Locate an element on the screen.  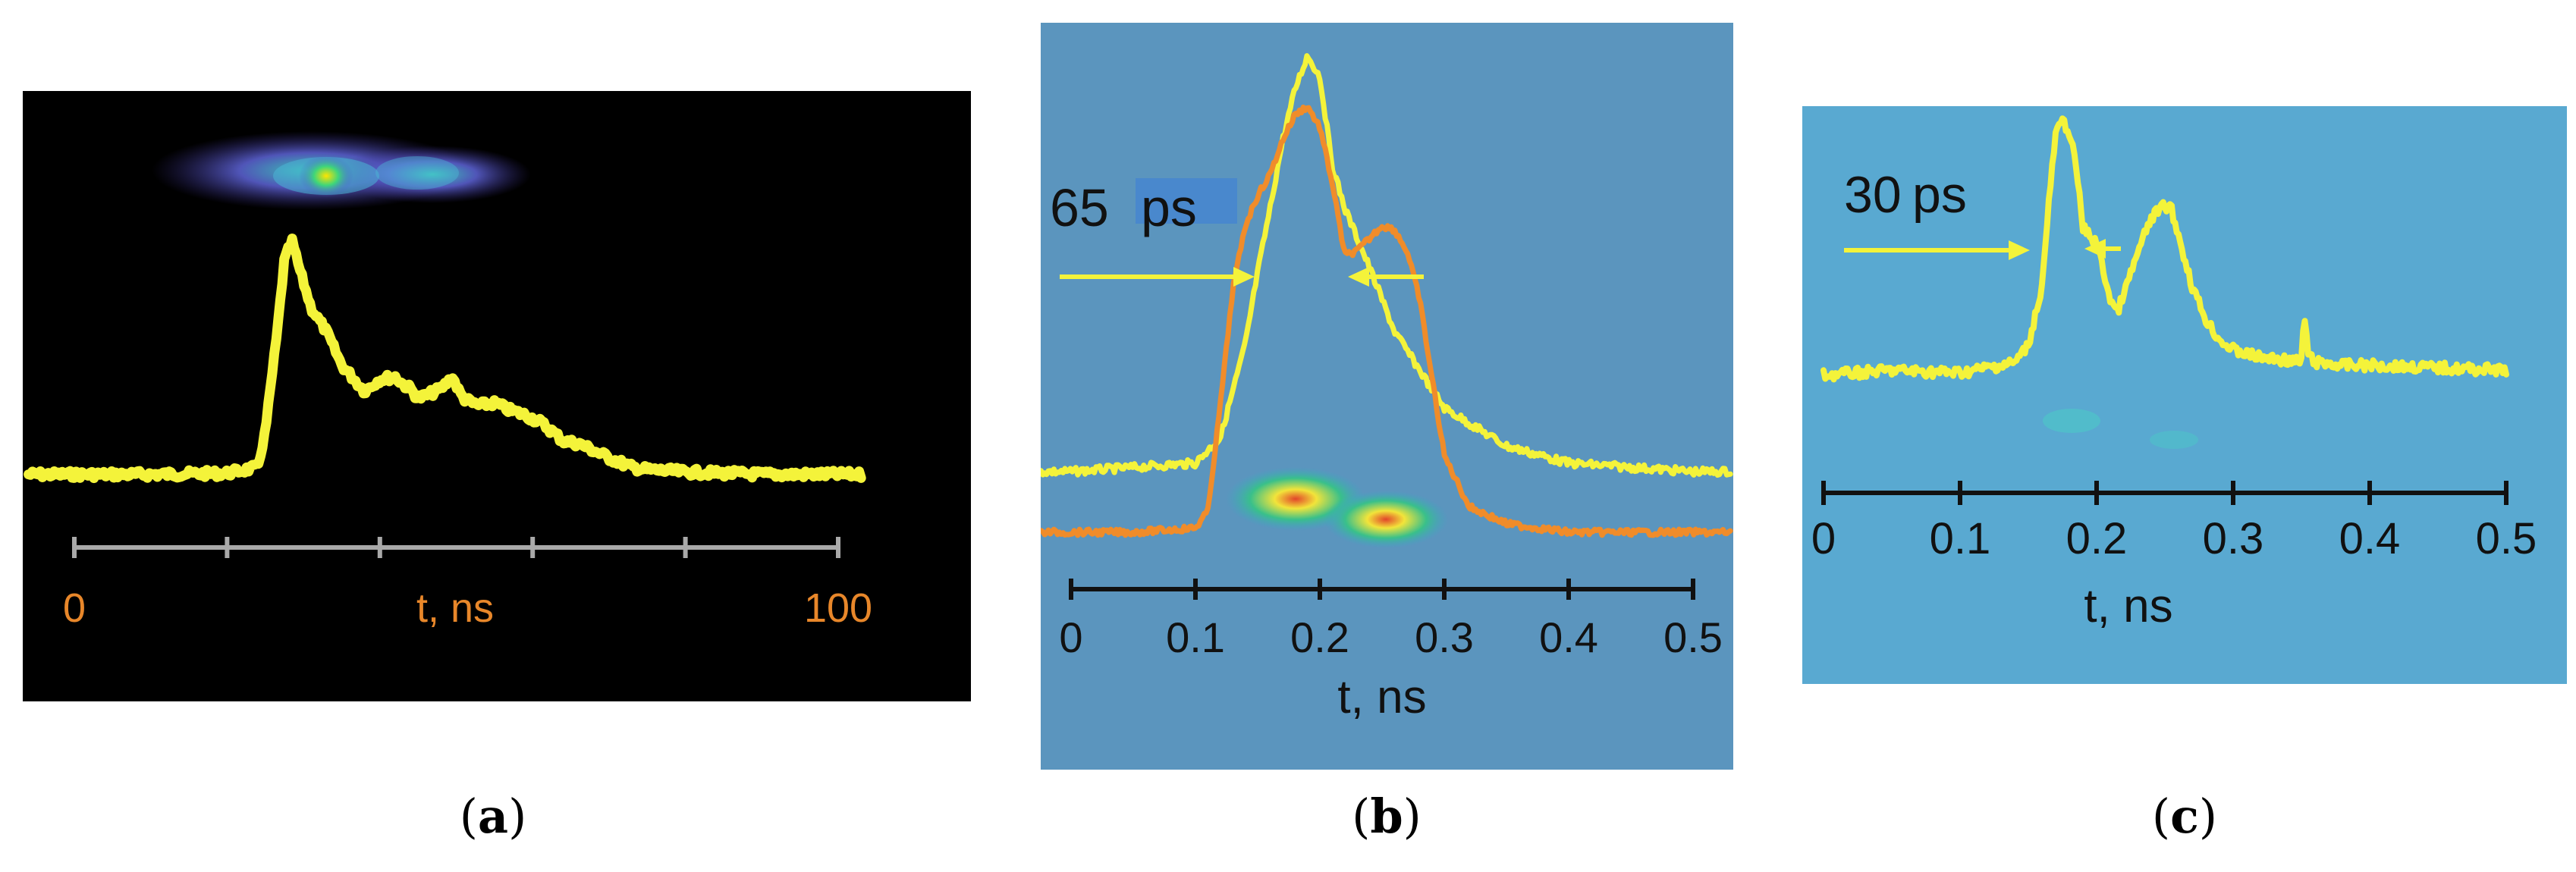
annotation-c: 30 ps is located at coordinates (1982, 213).